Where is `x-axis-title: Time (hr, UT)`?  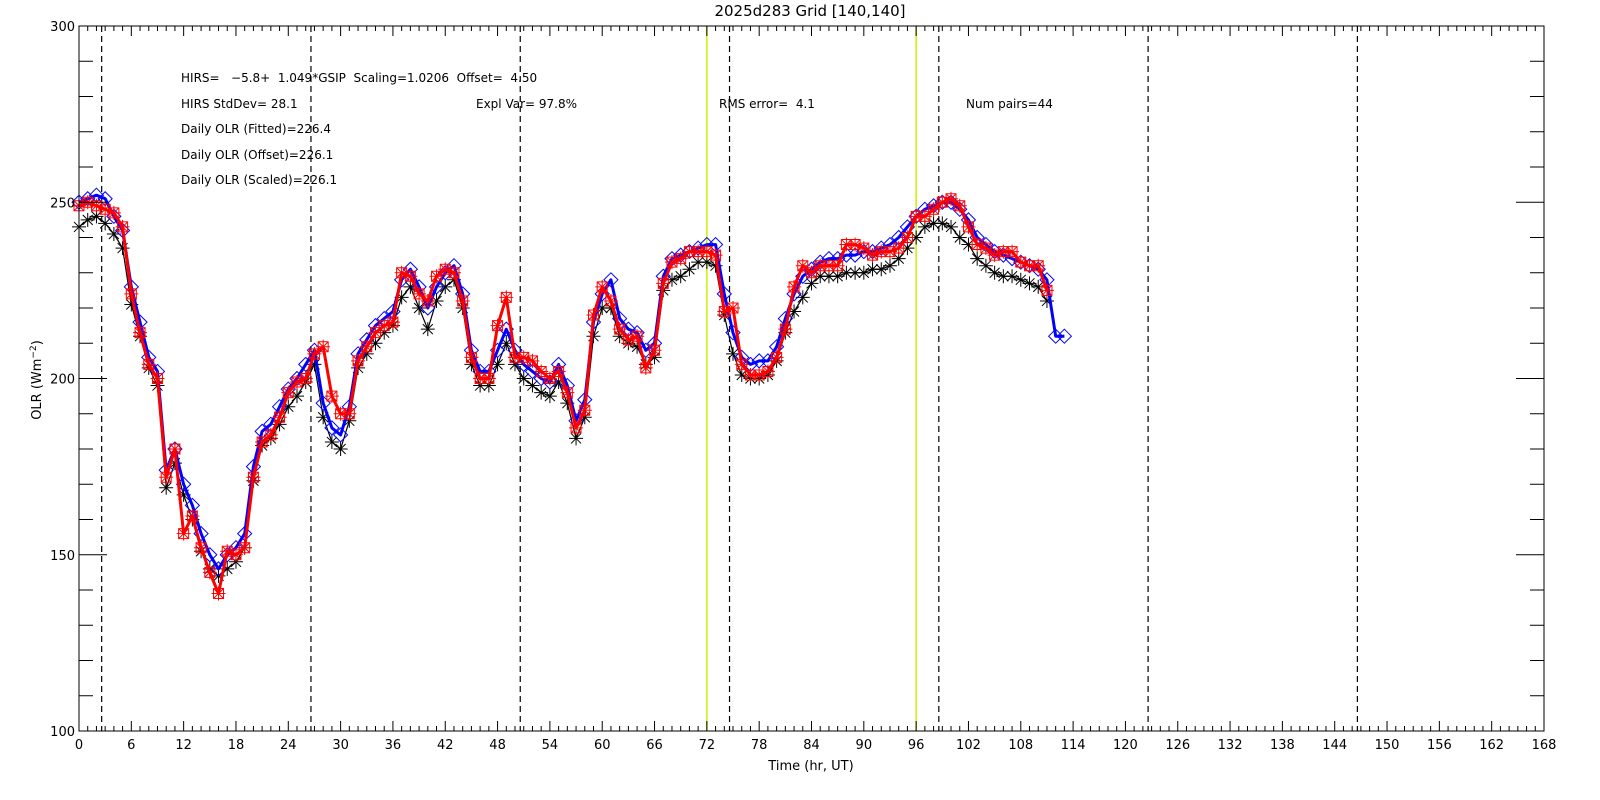 x-axis-title: Time (hr, UT) is located at coordinates (810, 766).